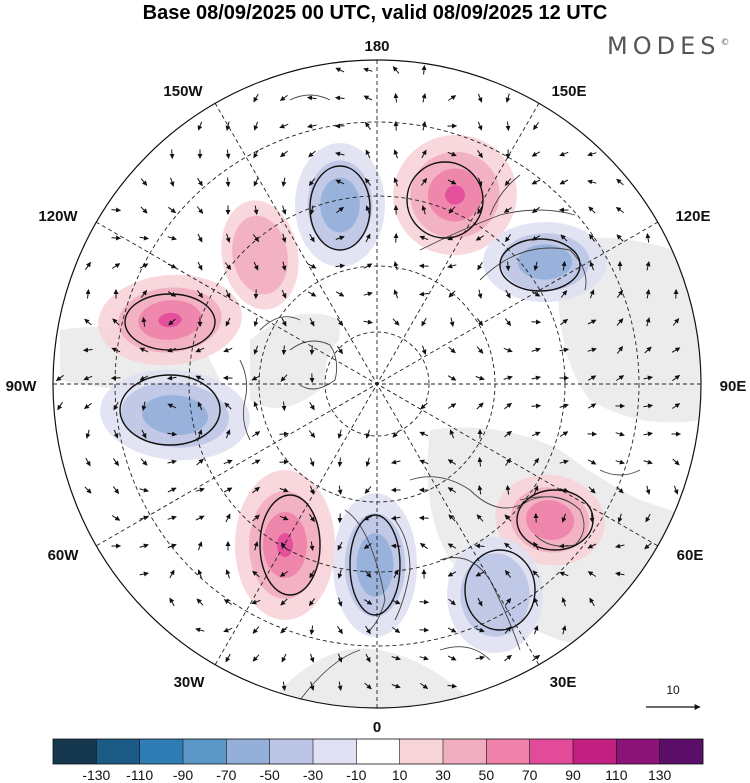 Image resolution: width=750 pixels, height=783 pixels. What do you see at coordinates (568, 91) in the screenshot?
I see `lon-label-150e: 150E` at bounding box center [568, 91].